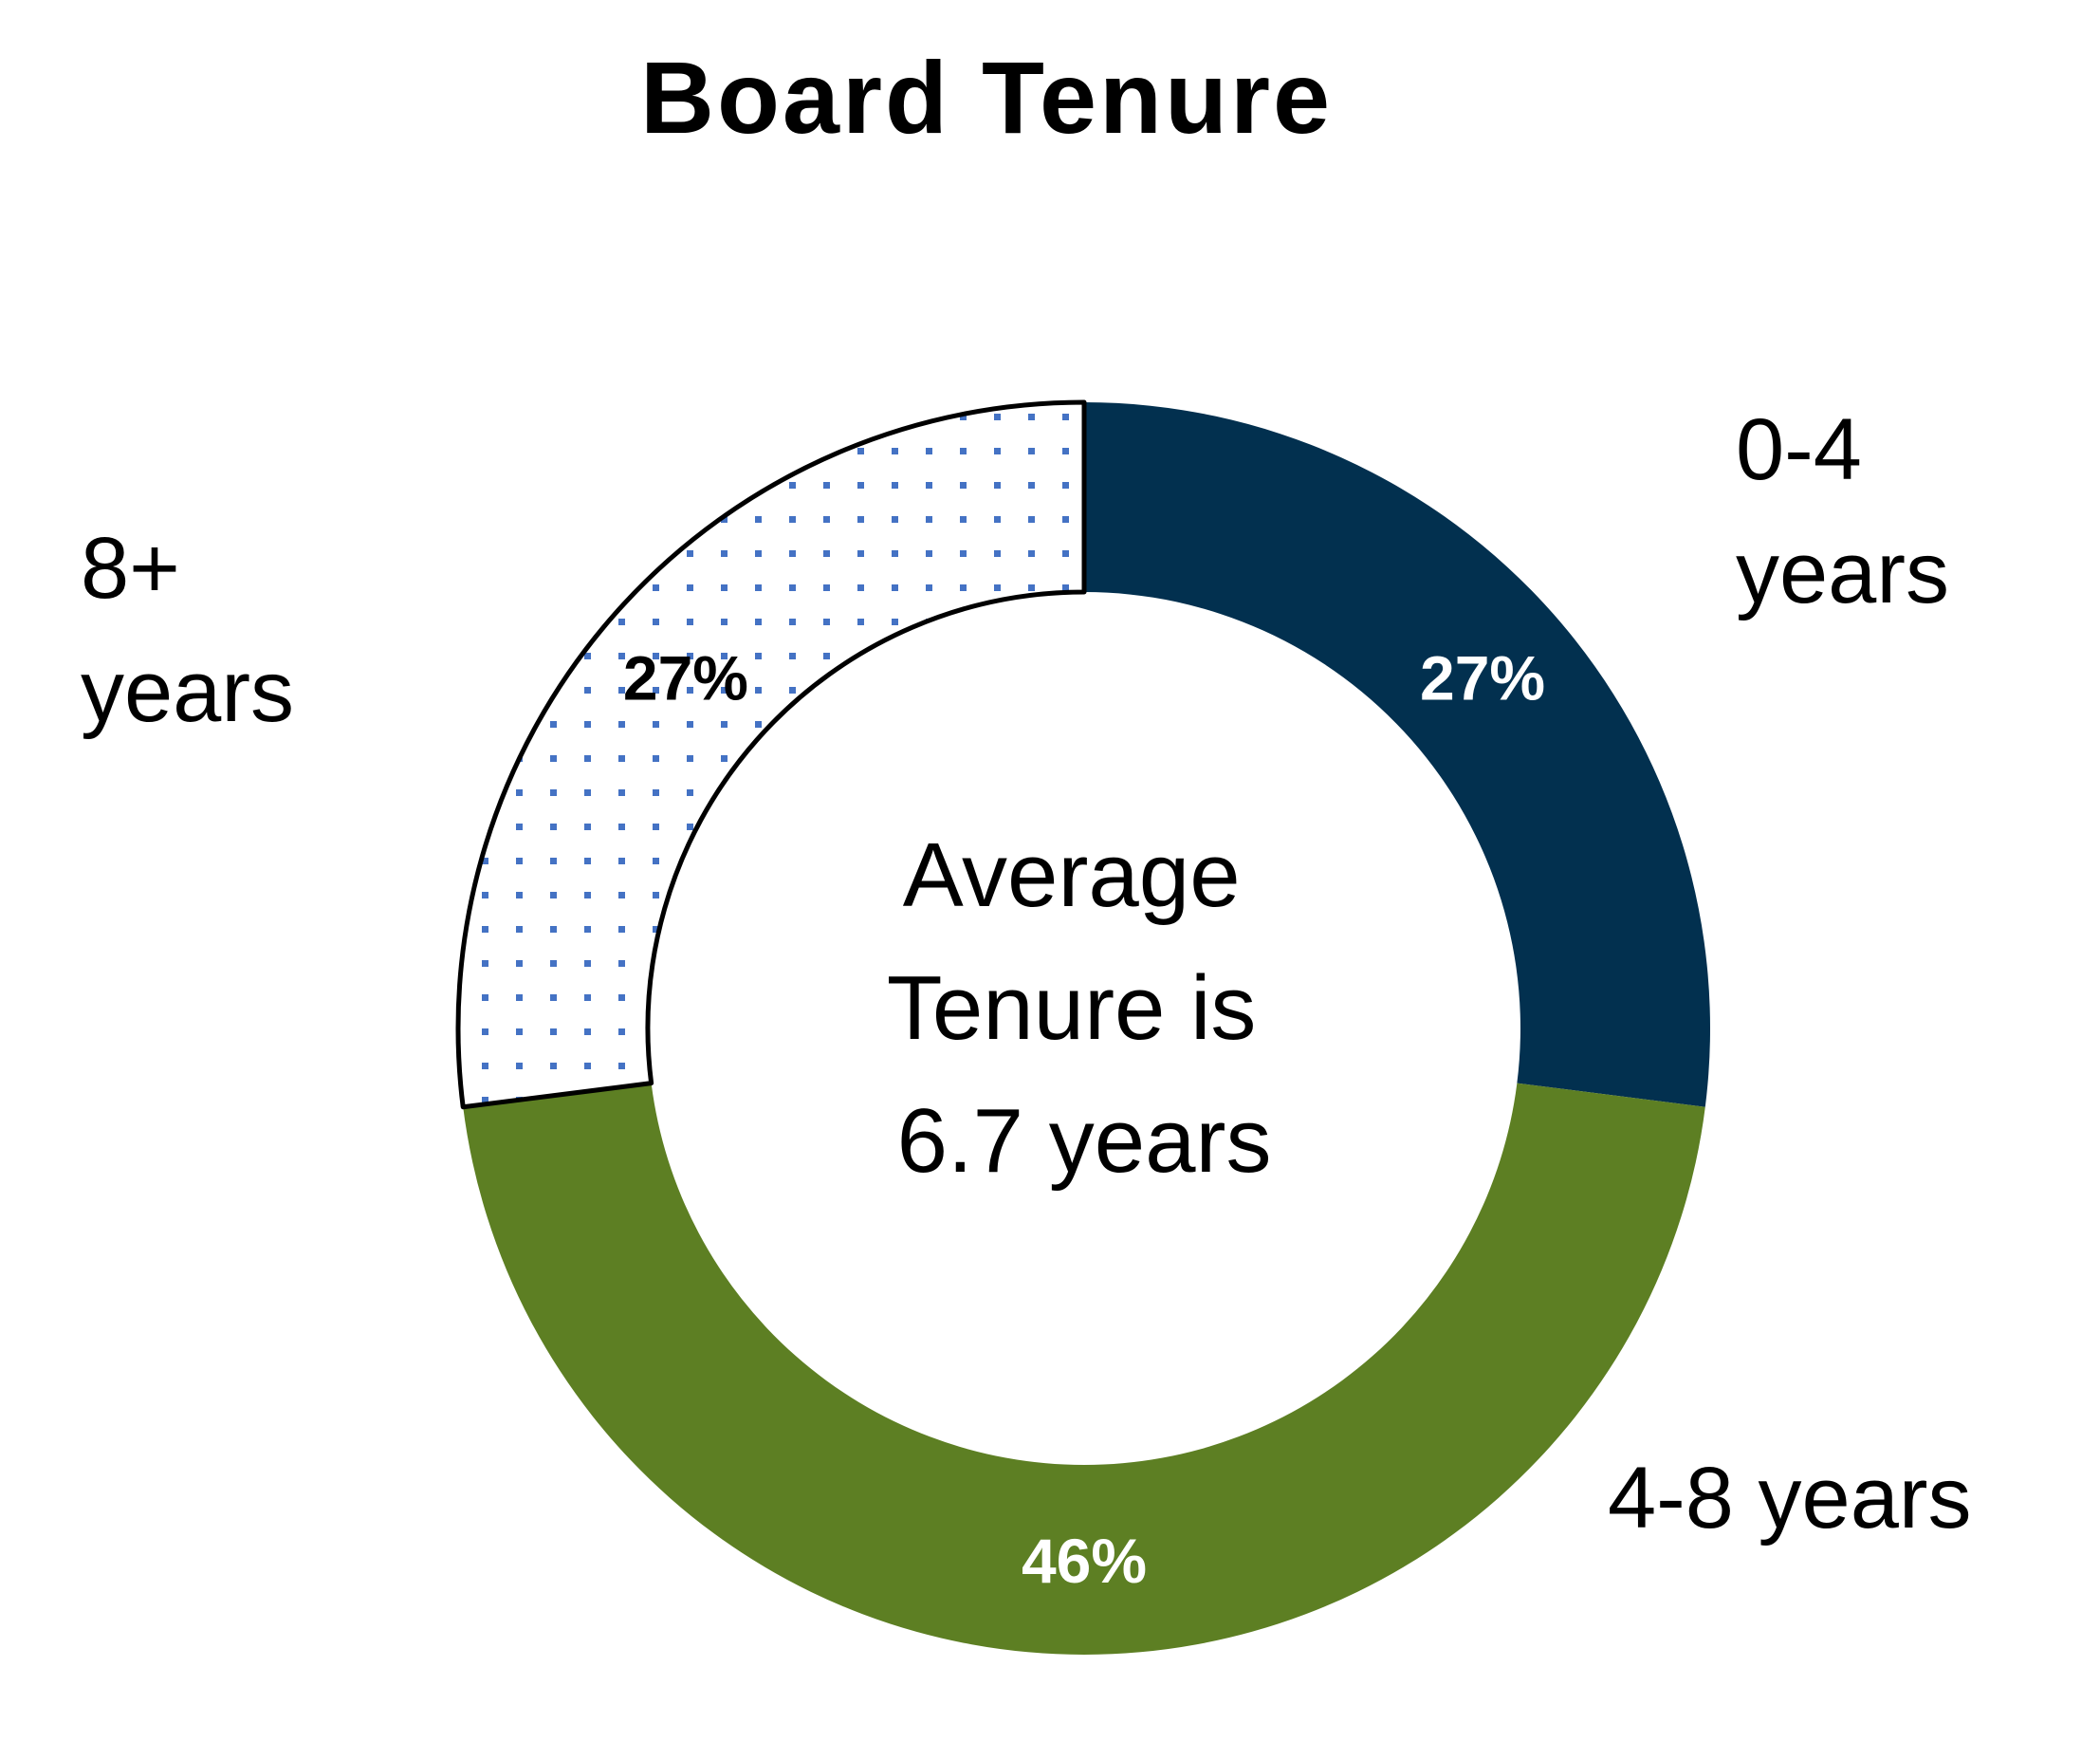 Image resolution: width=2100 pixels, height=1741 pixels. What do you see at coordinates (1072, 875) in the screenshot?
I see `center-text-line-1: Average` at bounding box center [1072, 875].